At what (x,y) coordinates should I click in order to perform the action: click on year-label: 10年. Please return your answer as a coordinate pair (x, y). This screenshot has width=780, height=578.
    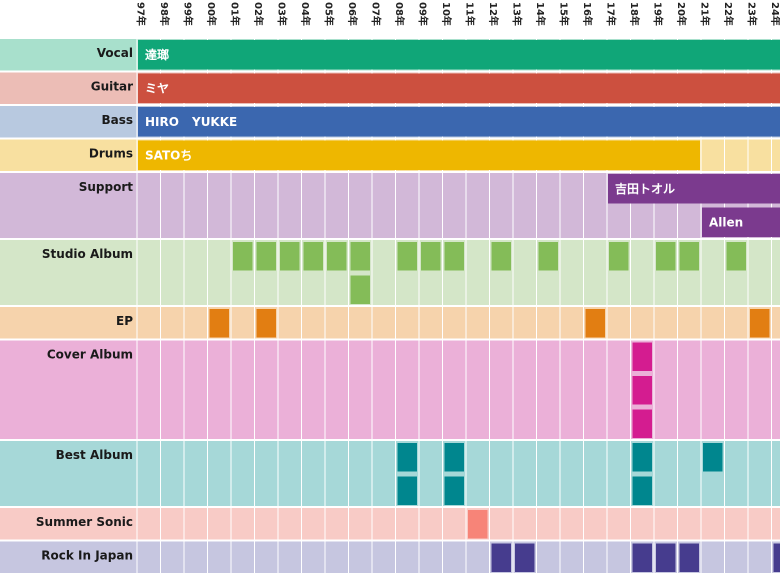
    Looking at the image, I should click on (446, 14).